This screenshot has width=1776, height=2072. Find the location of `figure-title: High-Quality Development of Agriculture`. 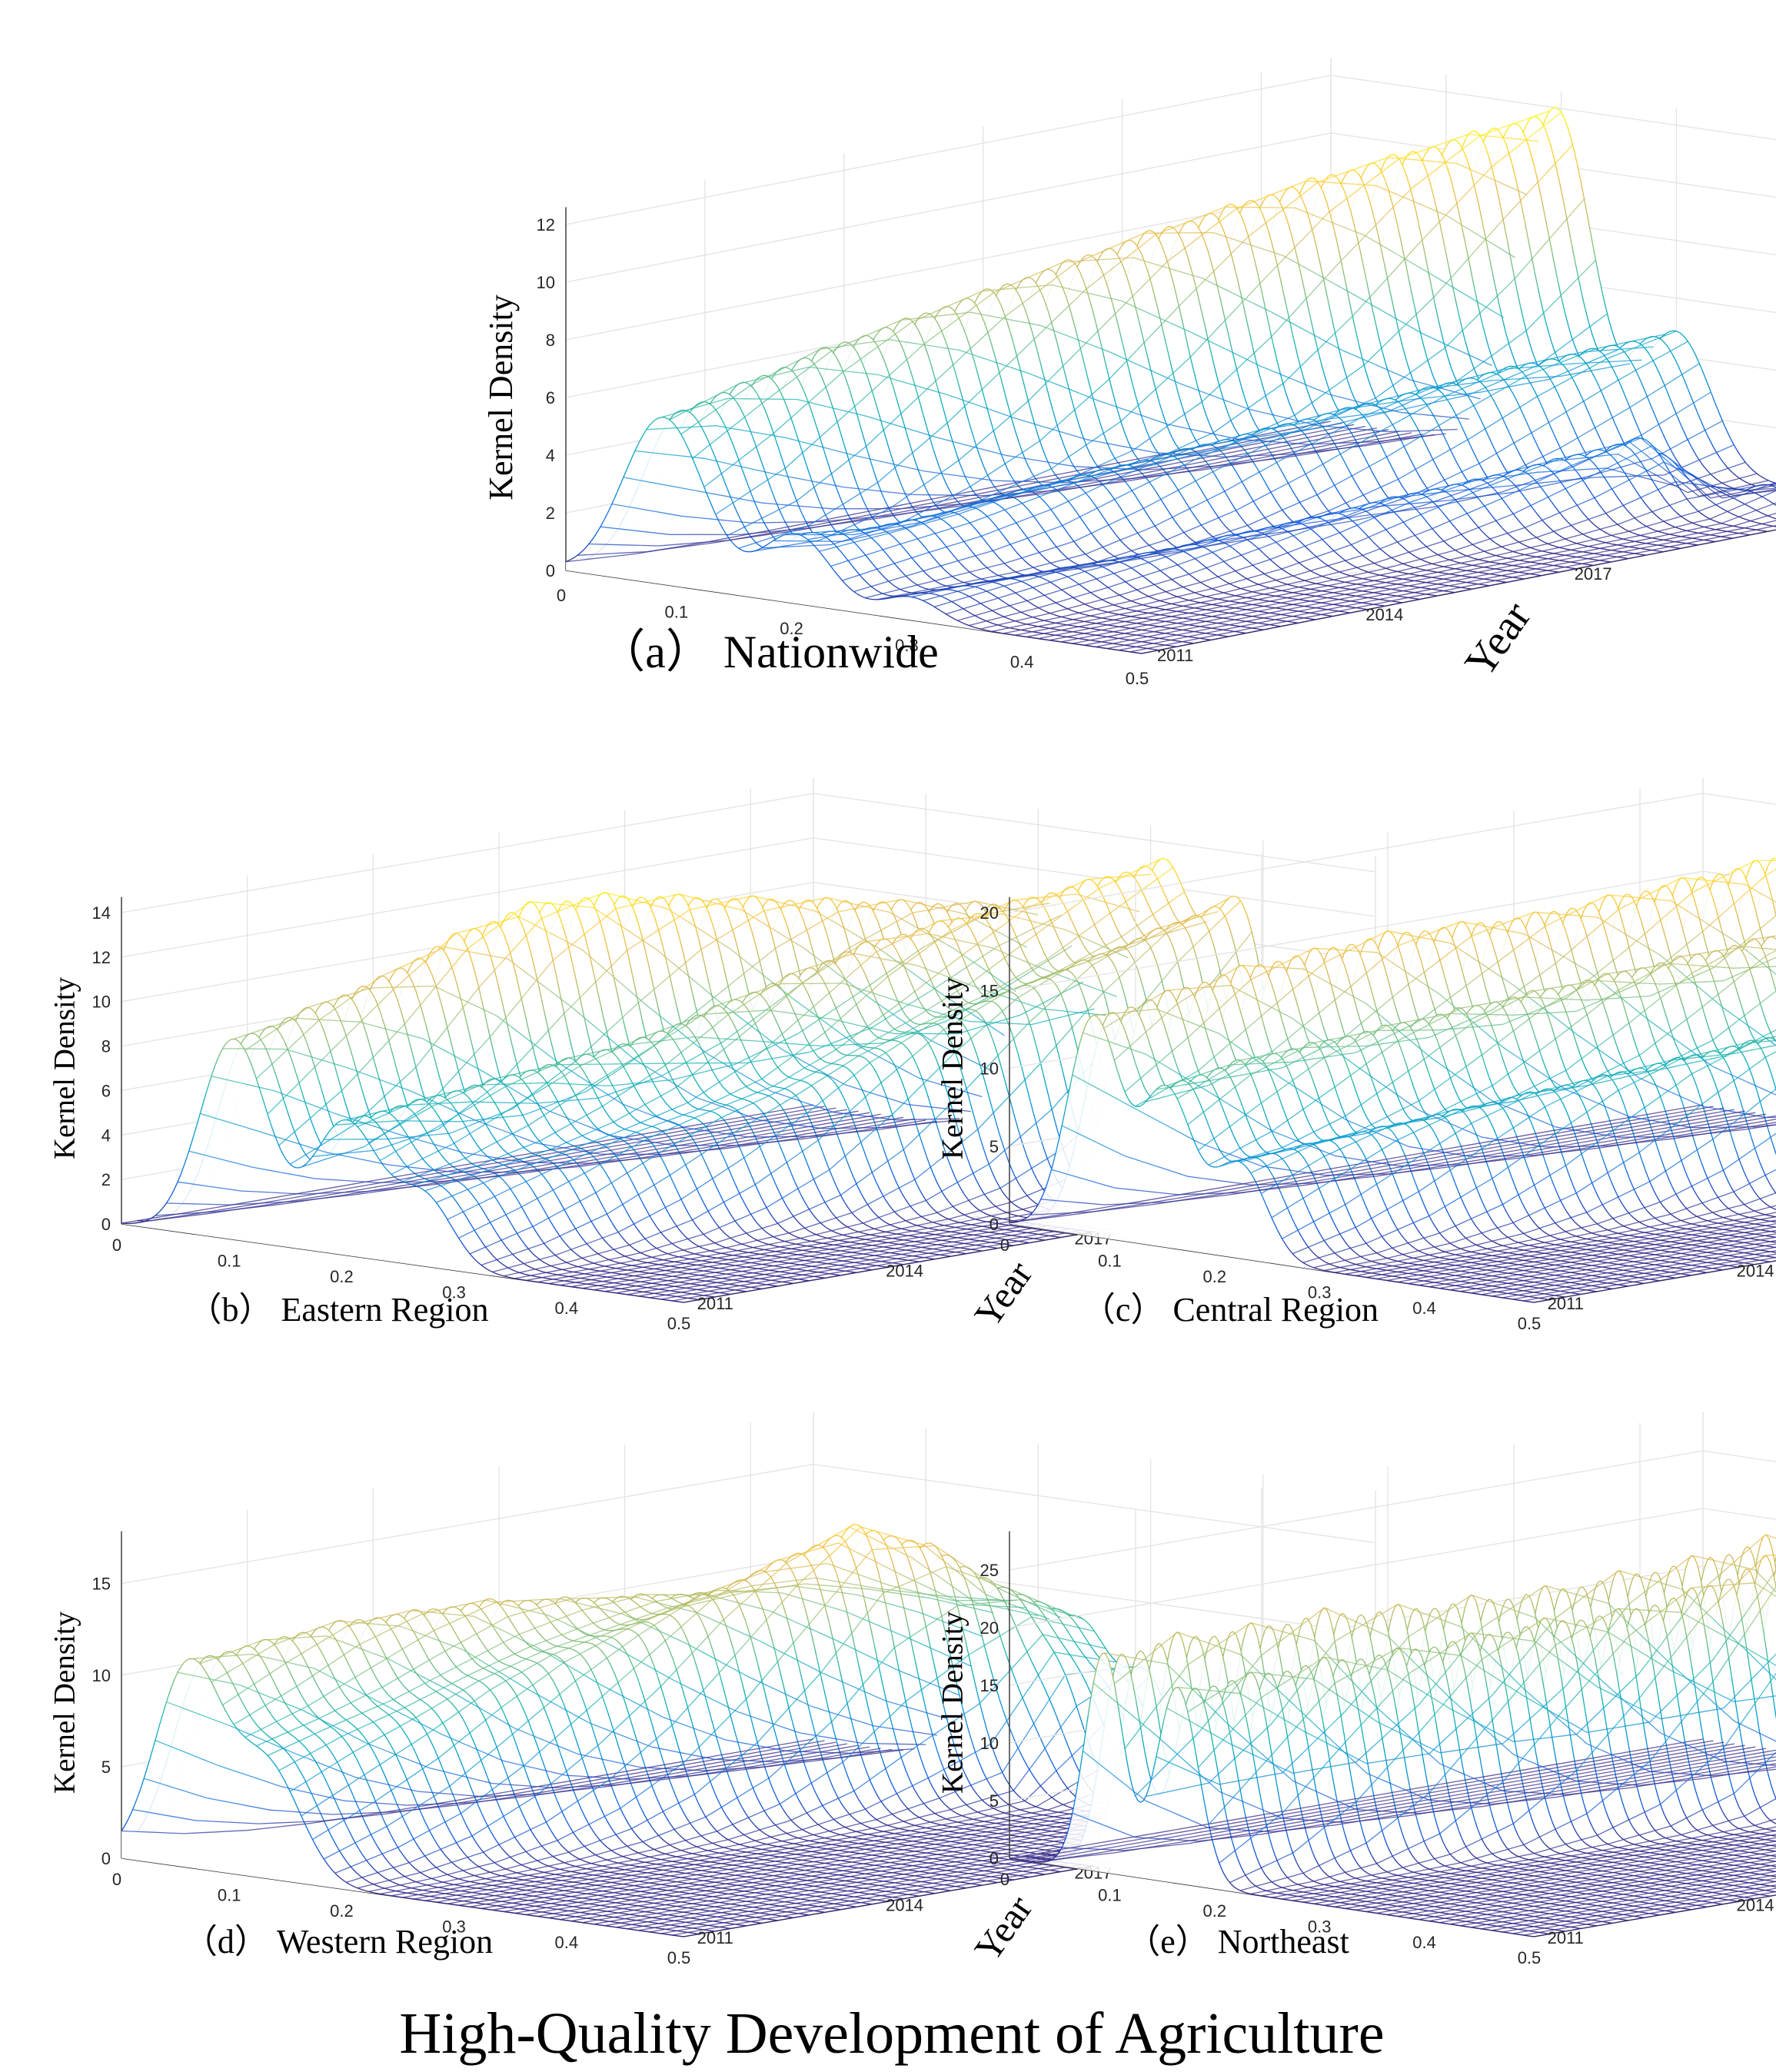

figure-title: High-Quality Development of Agriculture is located at coordinates (891, 2033).